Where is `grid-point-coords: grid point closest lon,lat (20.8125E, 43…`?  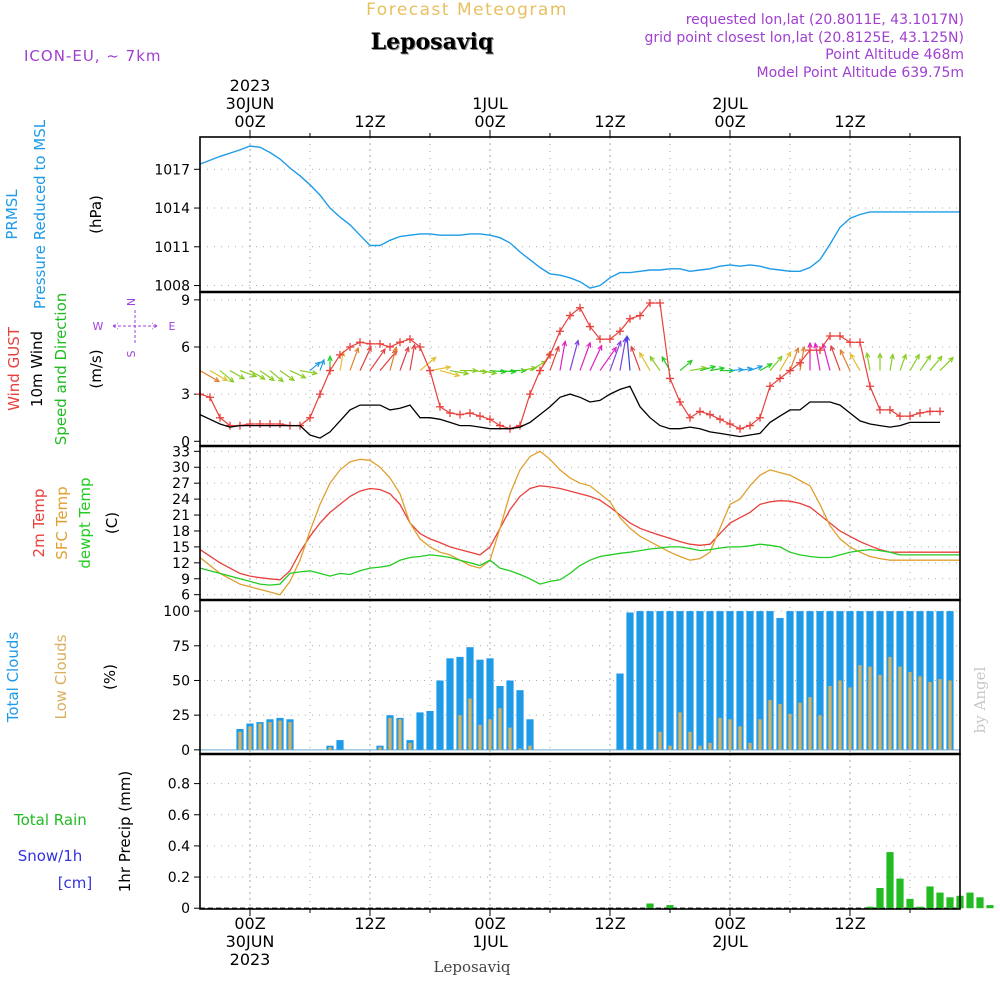
grid-point-coords: grid point closest lon,lat (20.8125E, 43… is located at coordinates (804, 38).